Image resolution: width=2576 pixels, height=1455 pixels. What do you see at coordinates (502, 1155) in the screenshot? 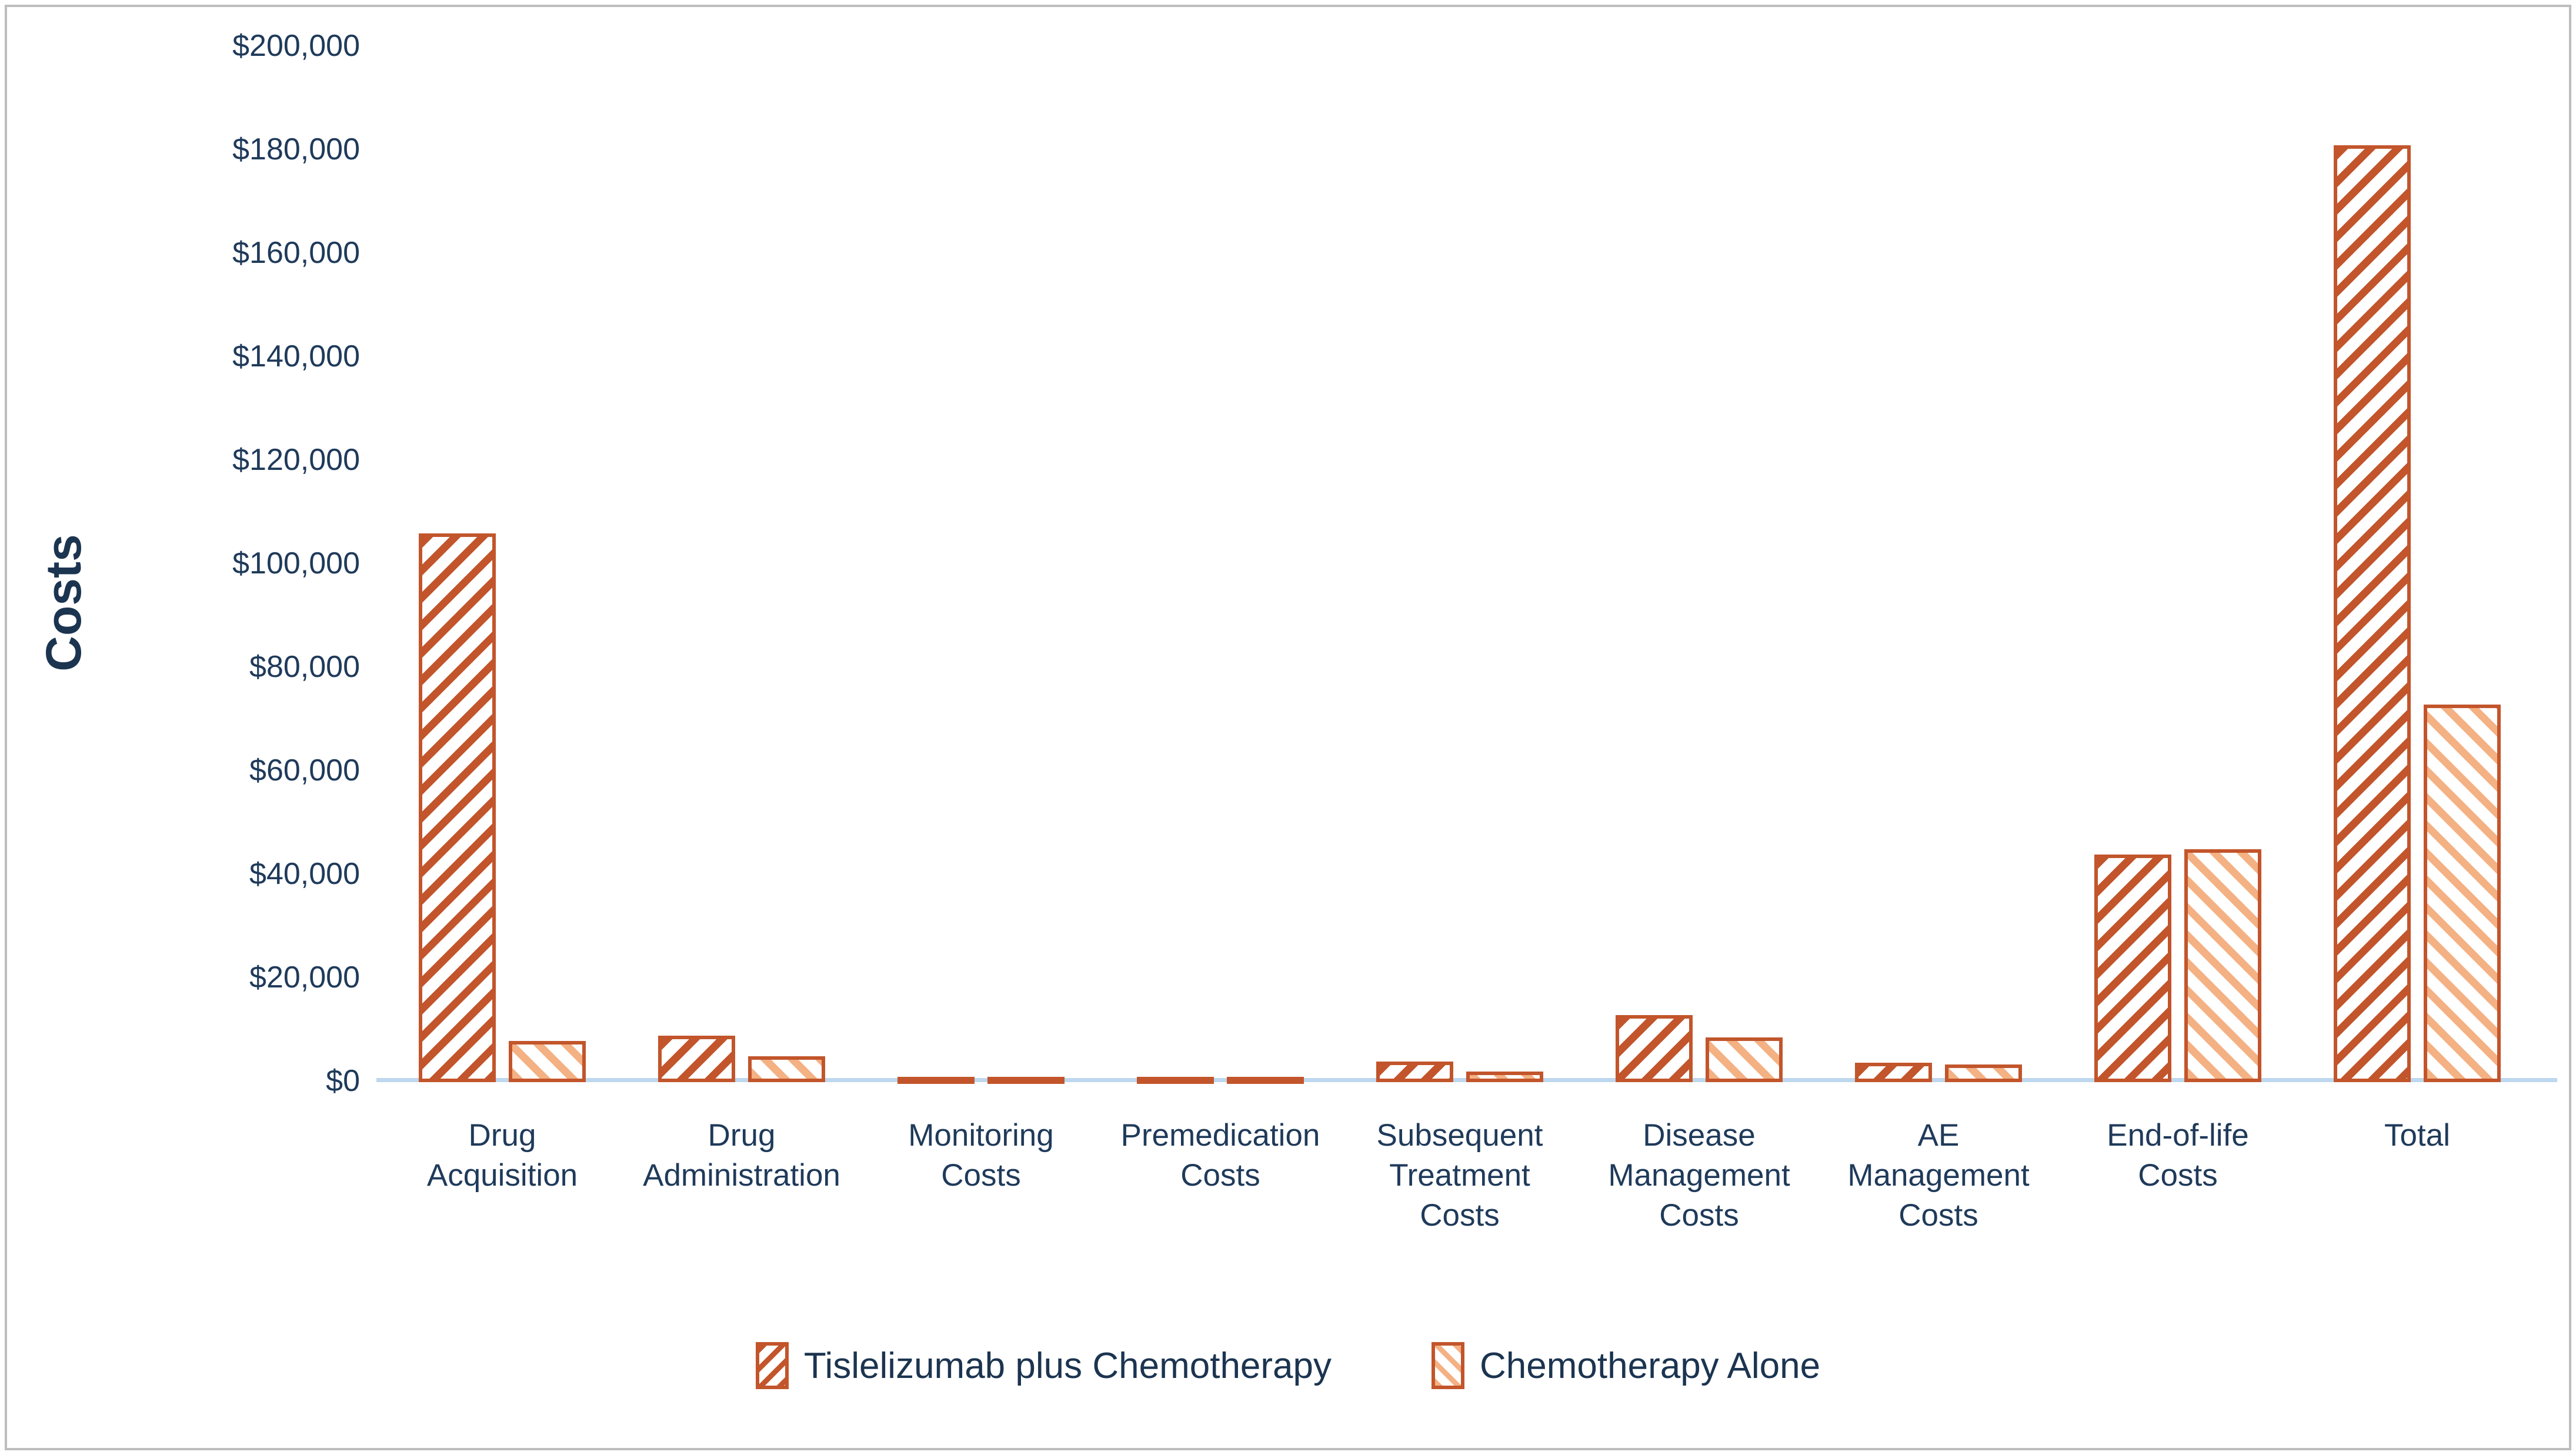
I see `category-label: Drug Acquisition` at bounding box center [502, 1155].